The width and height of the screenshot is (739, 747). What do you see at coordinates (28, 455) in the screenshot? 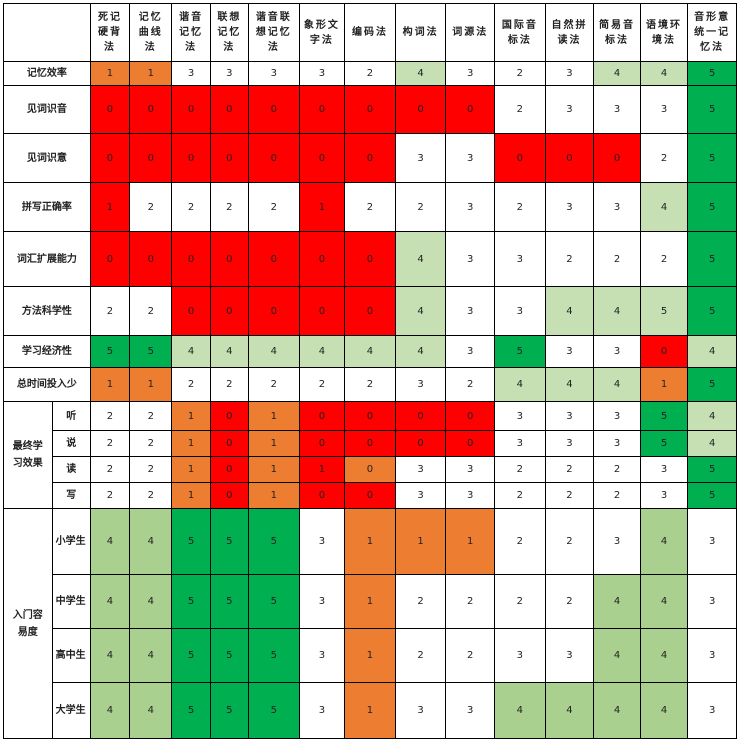
I see `group-label: 最终学习效果` at bounding box center [28, 455].